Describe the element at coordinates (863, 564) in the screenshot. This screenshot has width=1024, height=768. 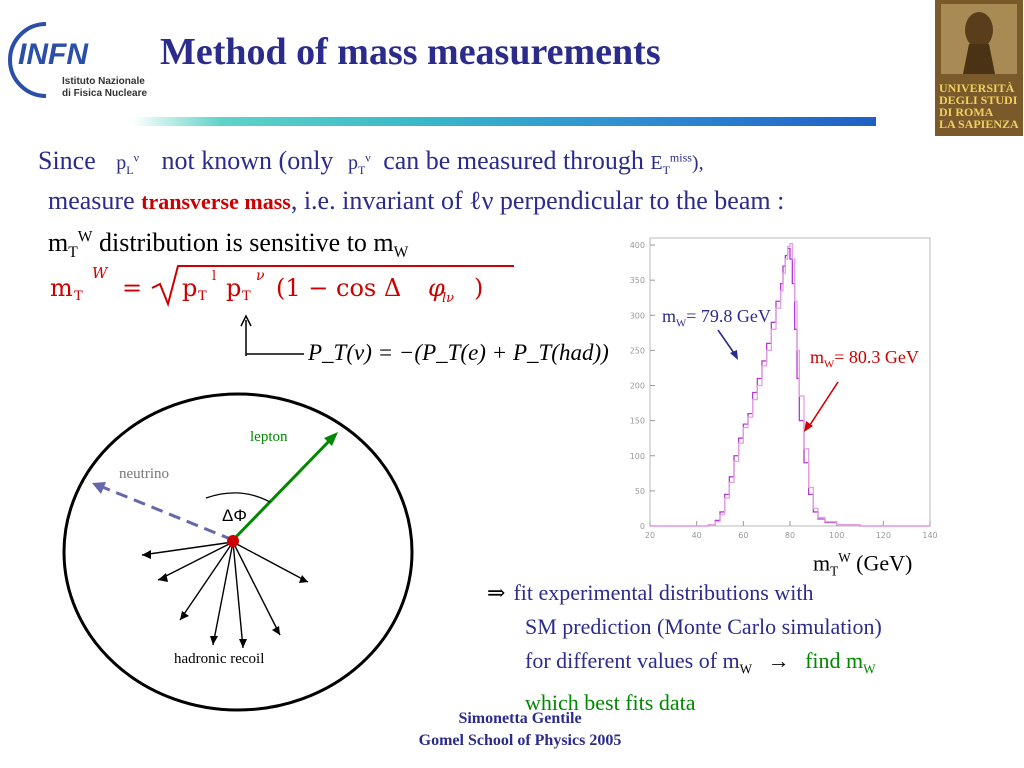
I see `x-axis-title: mTW (GeV)` at that location.